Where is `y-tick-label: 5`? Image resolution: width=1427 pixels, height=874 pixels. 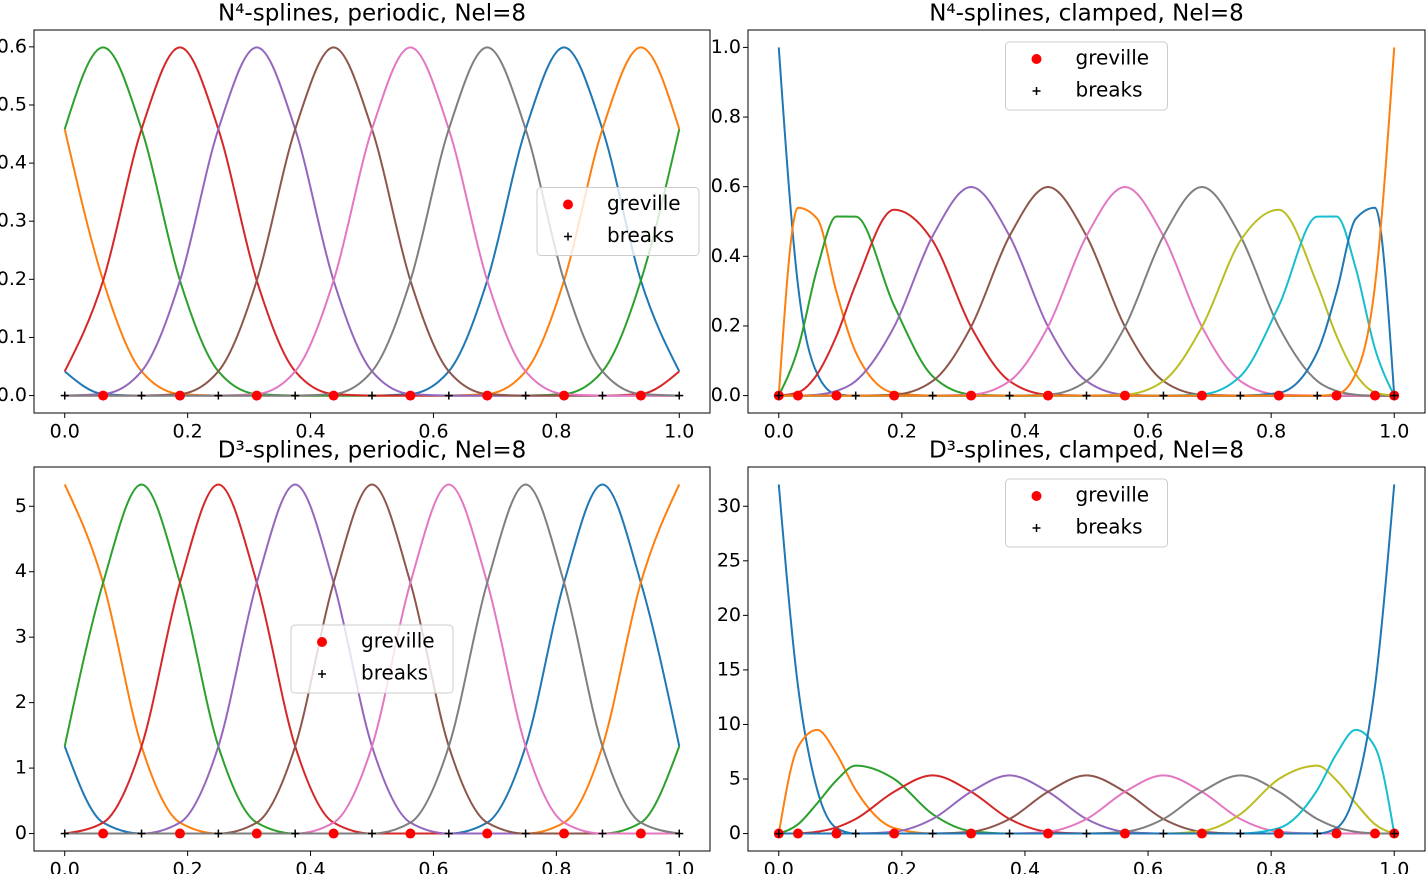 y-tick-label: 5 is located at coordinates (735, 779).